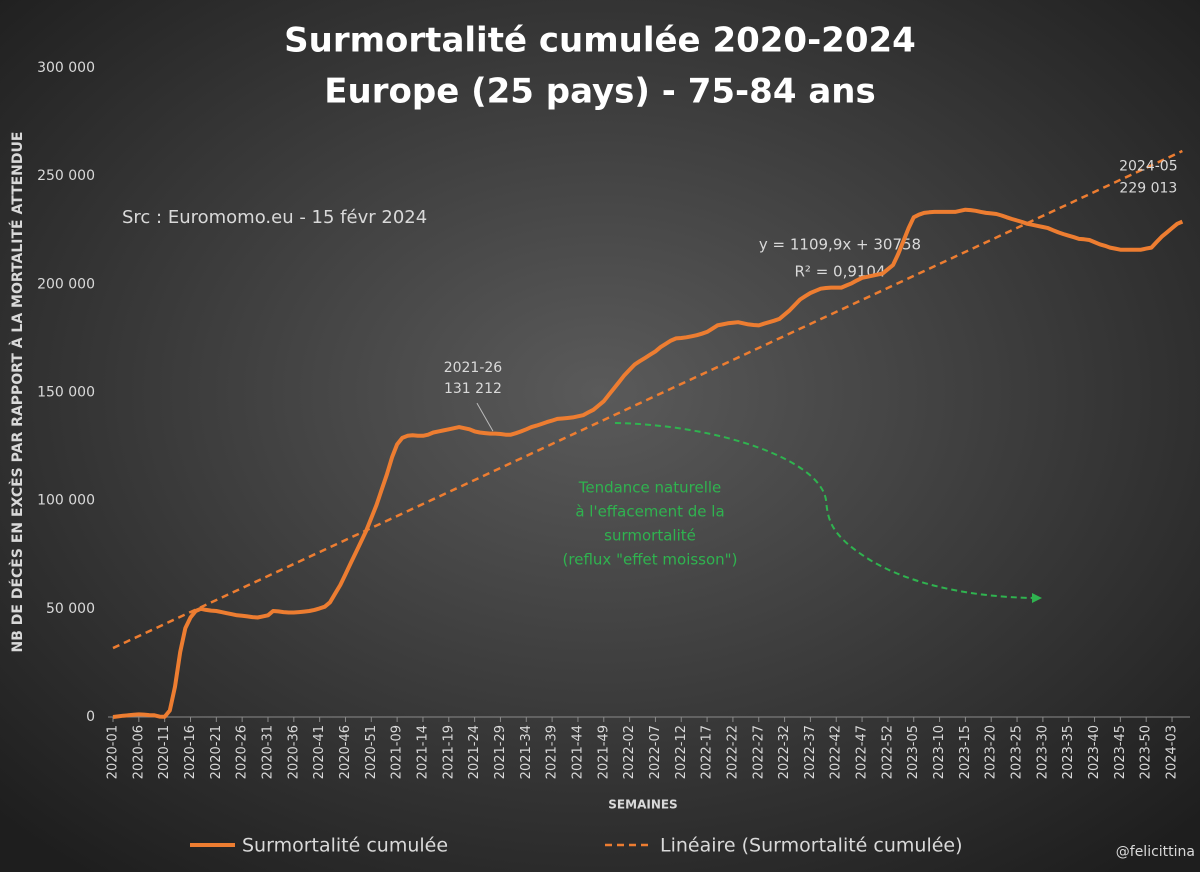 The height and width of the screenshot is (872, 1200). What do you see at coordinates (66, 176) in the screenshot?
I see `y-tick-label: 250 000` at bounding box center [66, 176].